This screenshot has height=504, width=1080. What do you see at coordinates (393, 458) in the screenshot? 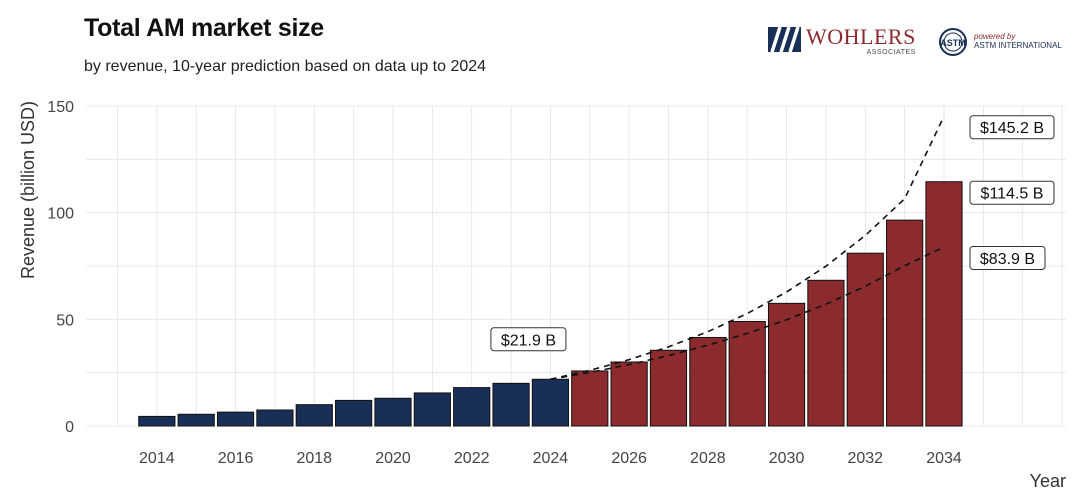
I see `x-tick-label: 2020` at bounding box center [393, 458].